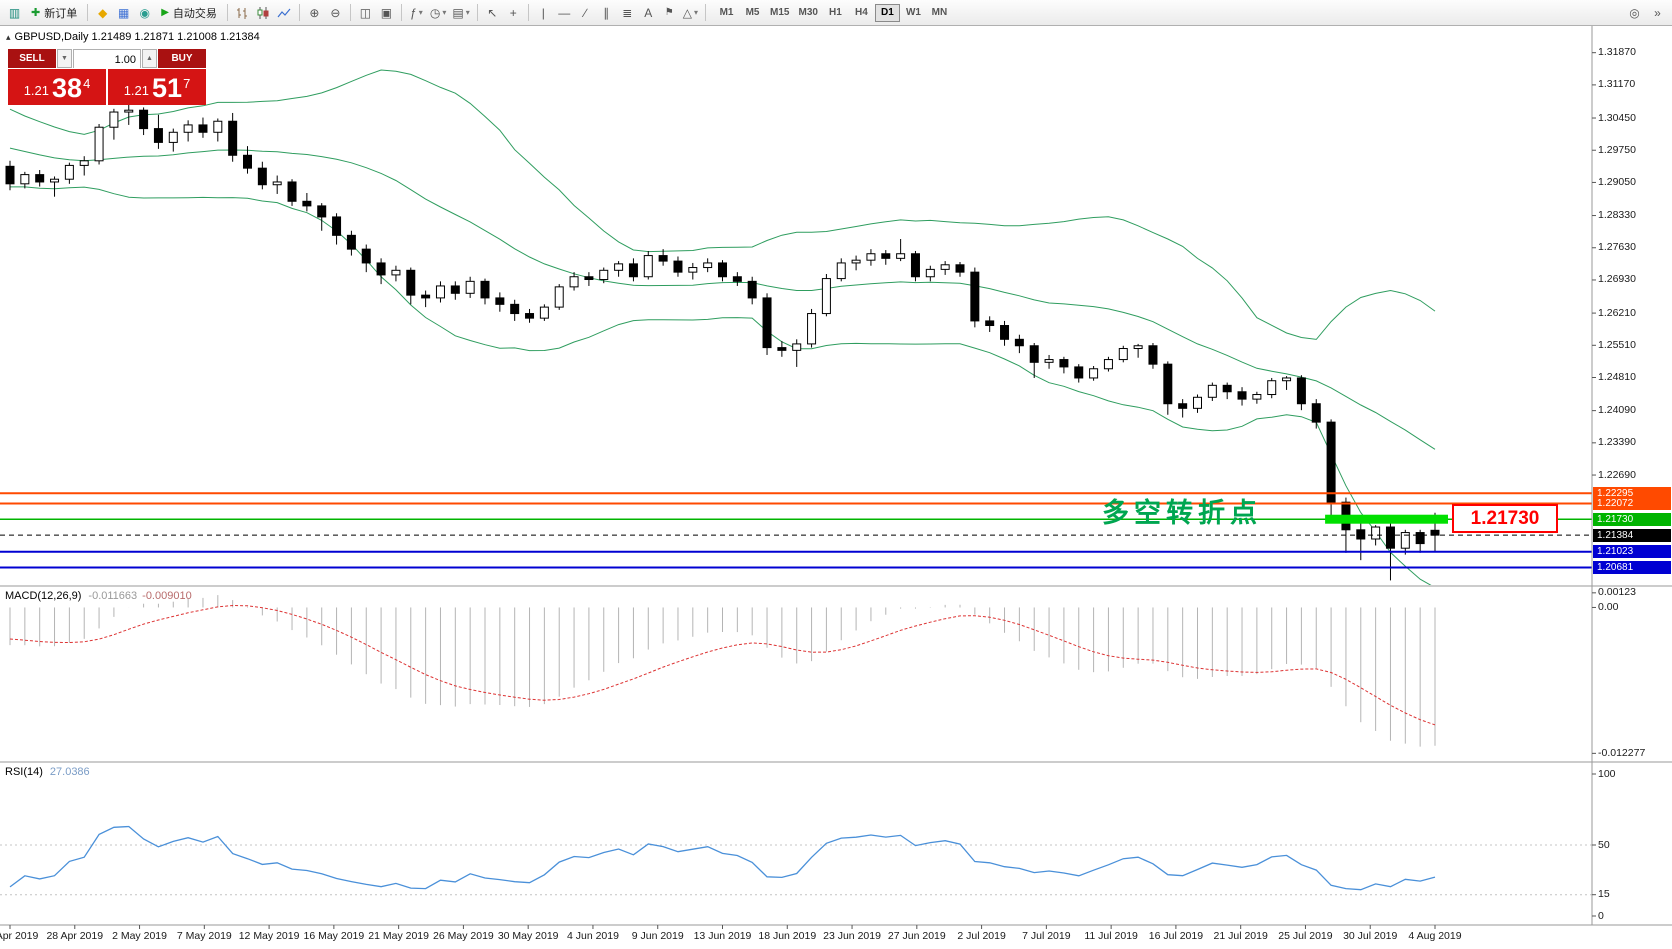  Describe the element at coordinates (182, 58) in the screenshot. I see `buy-button: BUY` at that location.